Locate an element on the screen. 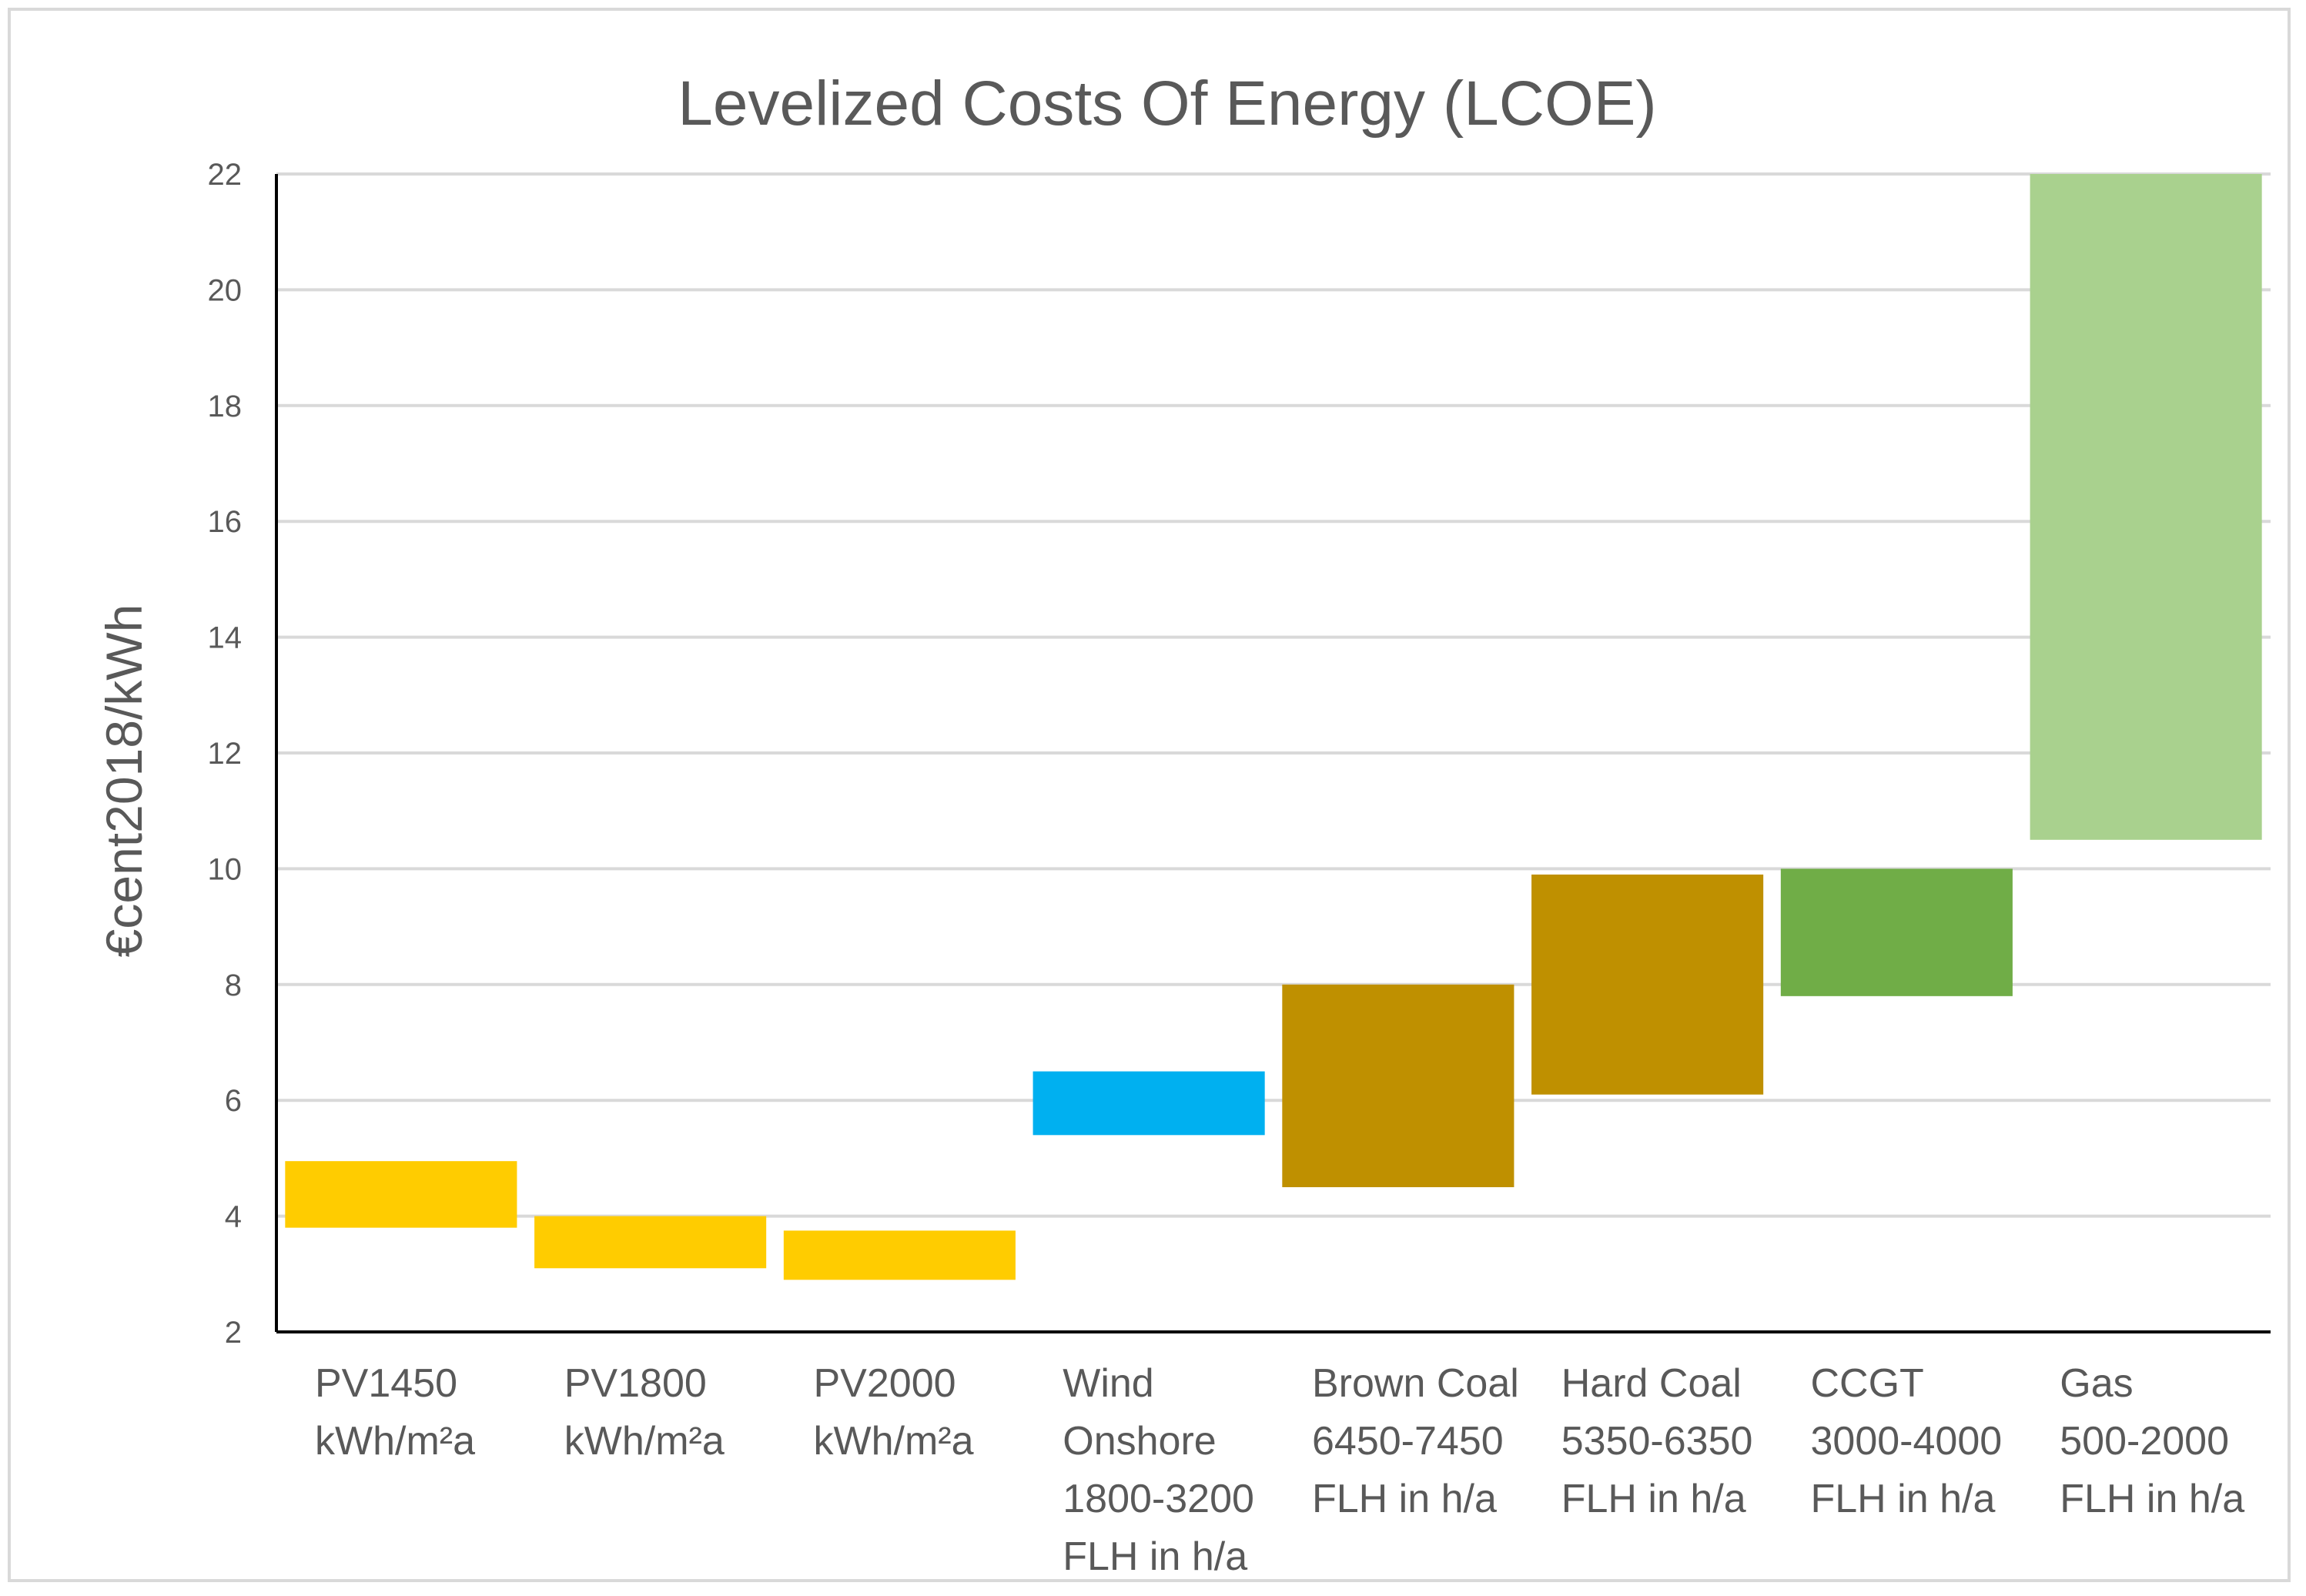  x-category-label: PV1450 kWh/m²a is located at coordinates (395, 1412).